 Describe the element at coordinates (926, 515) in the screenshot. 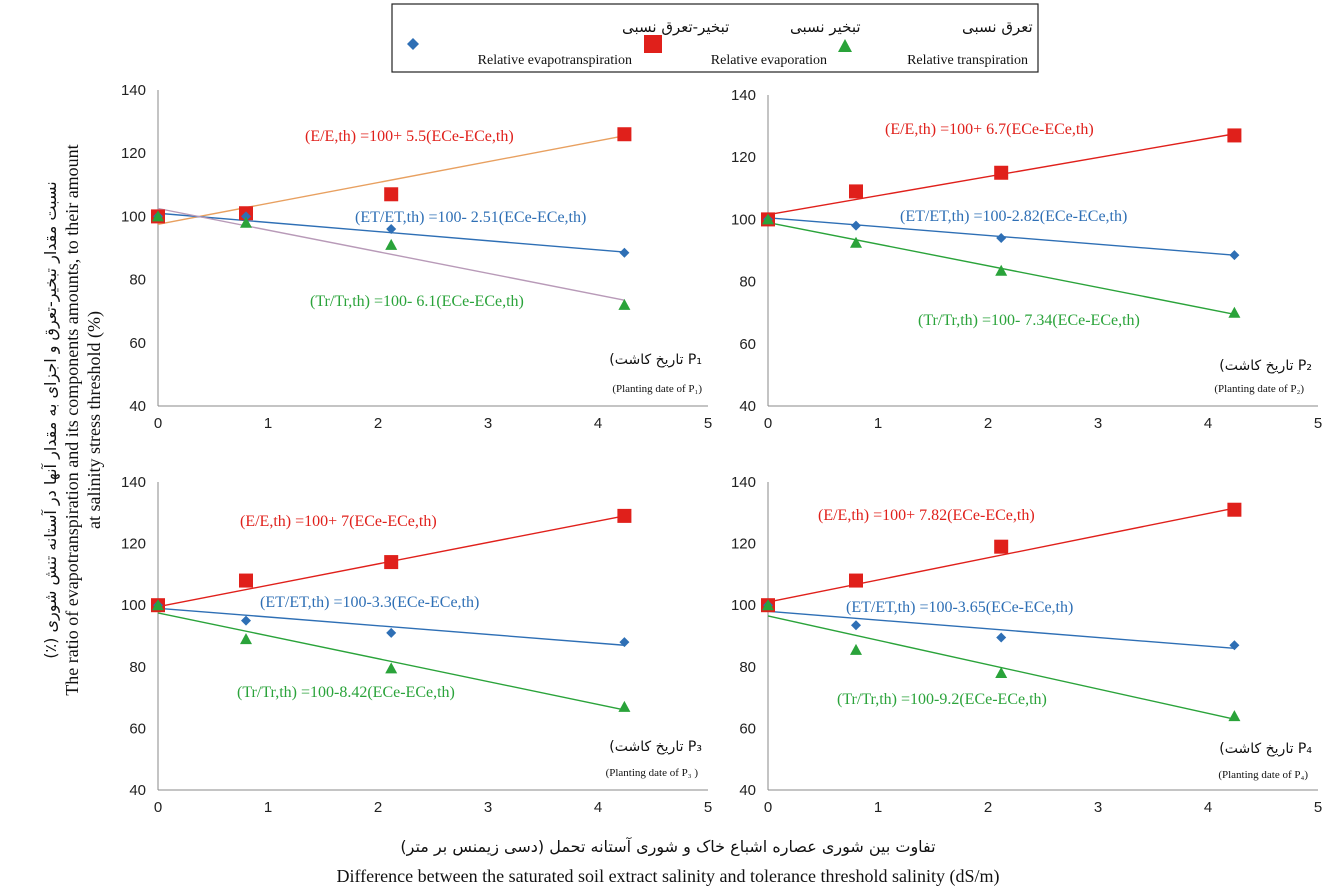

I see `equation-e: (E/E,th) =100+ 7.82(ECe-ECe,th)` at that location.